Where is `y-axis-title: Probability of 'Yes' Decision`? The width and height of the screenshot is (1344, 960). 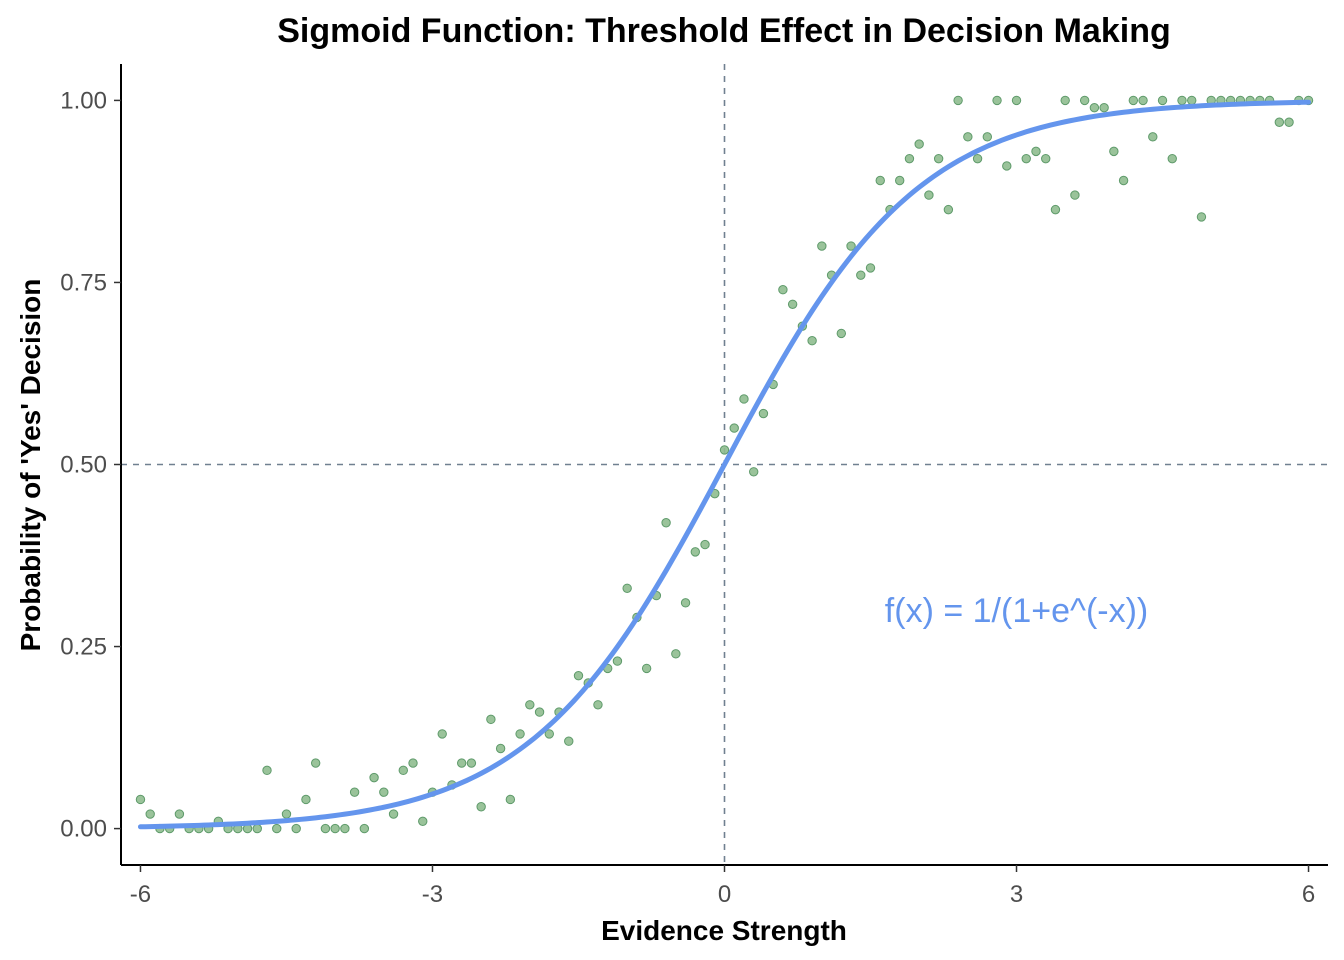 y-axis-title: Probability of 'Yes' Decision is located at coordinates (30, 465).